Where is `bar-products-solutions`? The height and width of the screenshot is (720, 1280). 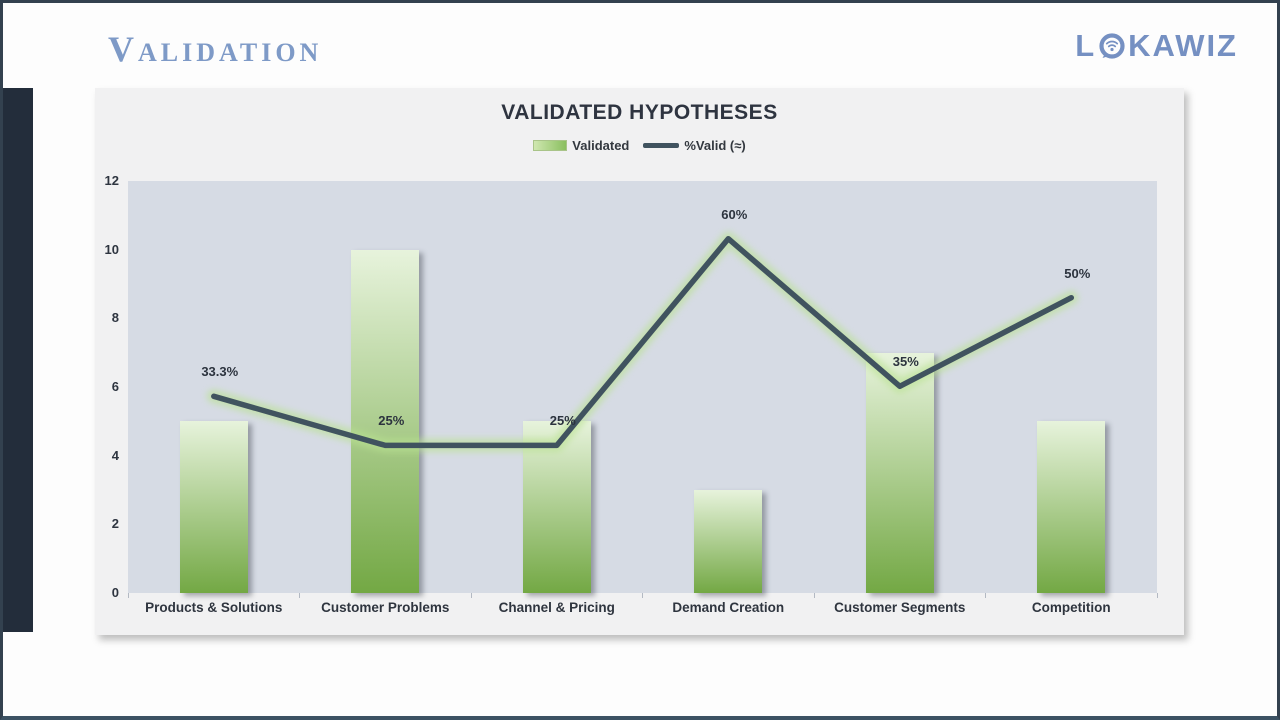
bar-products-solutions is located at coordinates (213, 507).